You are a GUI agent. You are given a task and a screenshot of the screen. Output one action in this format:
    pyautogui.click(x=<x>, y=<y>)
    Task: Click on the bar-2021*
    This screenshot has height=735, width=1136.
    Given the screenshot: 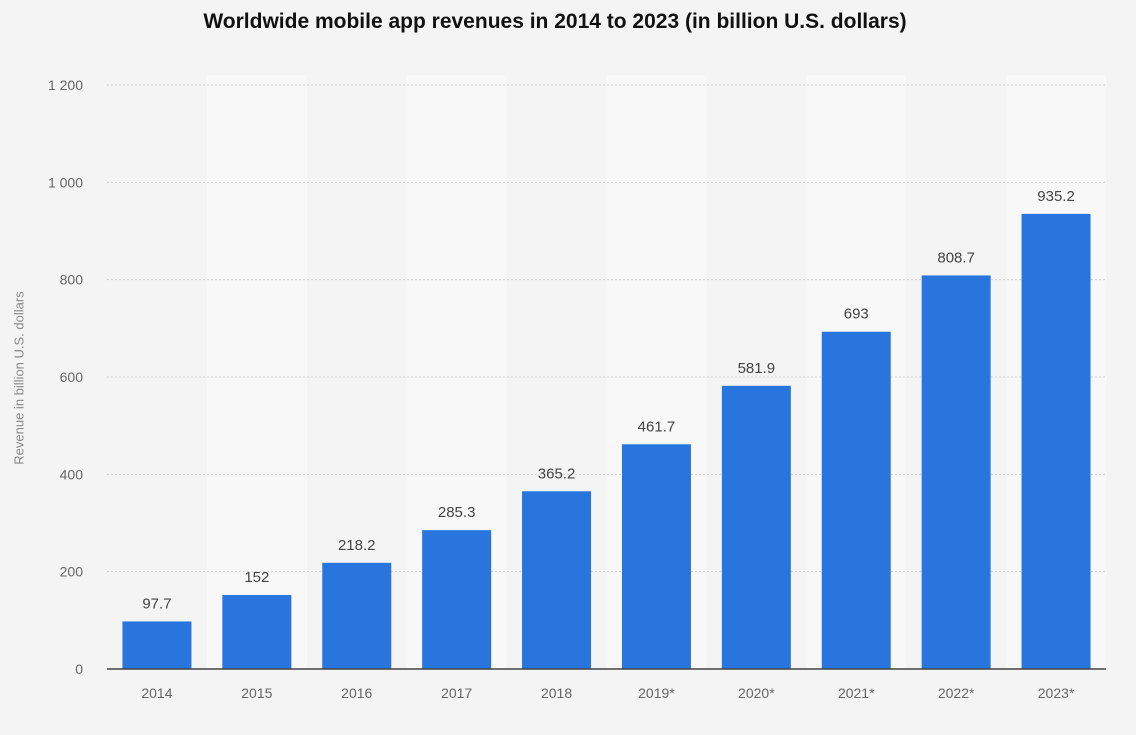 What is the action you would take?
    pyautogui.click(x=856, y=500)
    